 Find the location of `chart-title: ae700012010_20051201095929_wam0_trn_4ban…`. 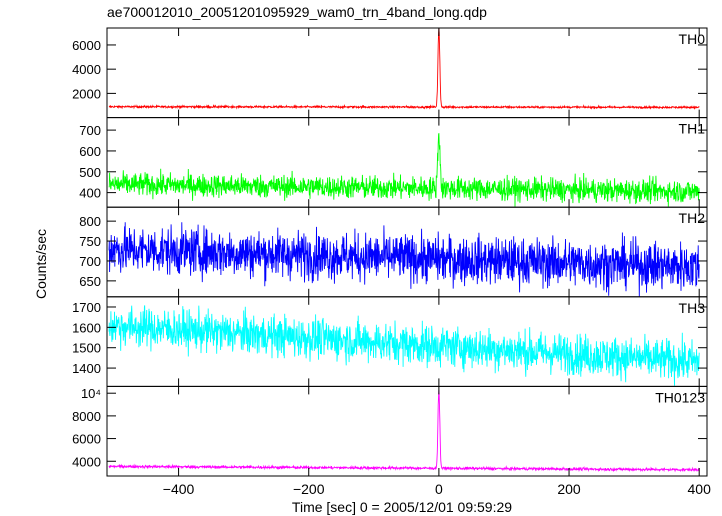

chart-title: ae700012010_20051201095929_wam0_trn_4ban… is located at coordinates (297, 12).